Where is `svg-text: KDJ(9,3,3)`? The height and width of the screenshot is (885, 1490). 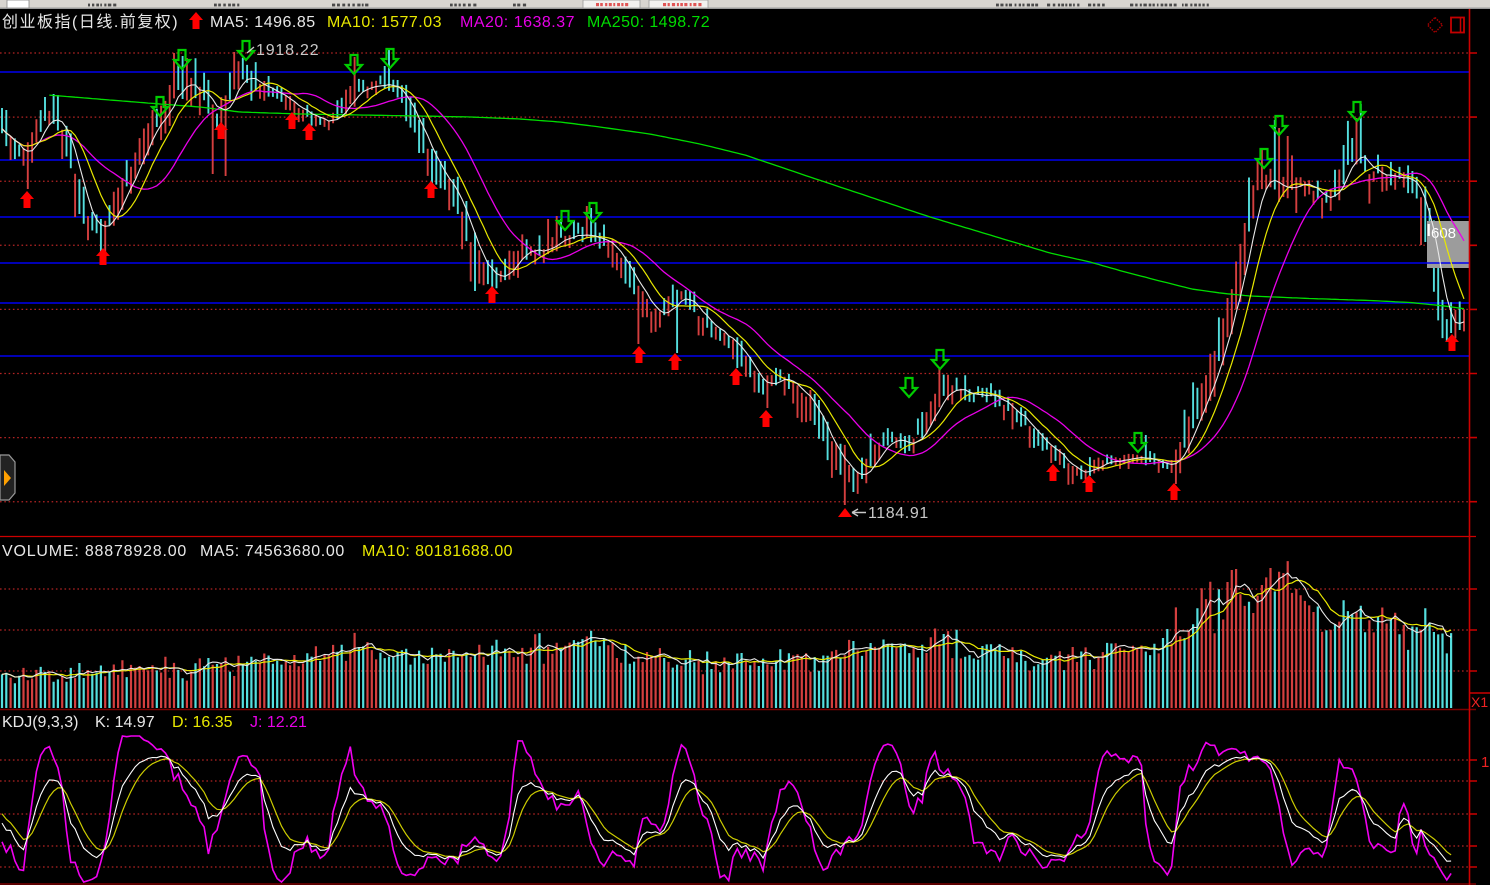
svg-text: KDJ(9,3,3) is located at coordinates (40, 722).